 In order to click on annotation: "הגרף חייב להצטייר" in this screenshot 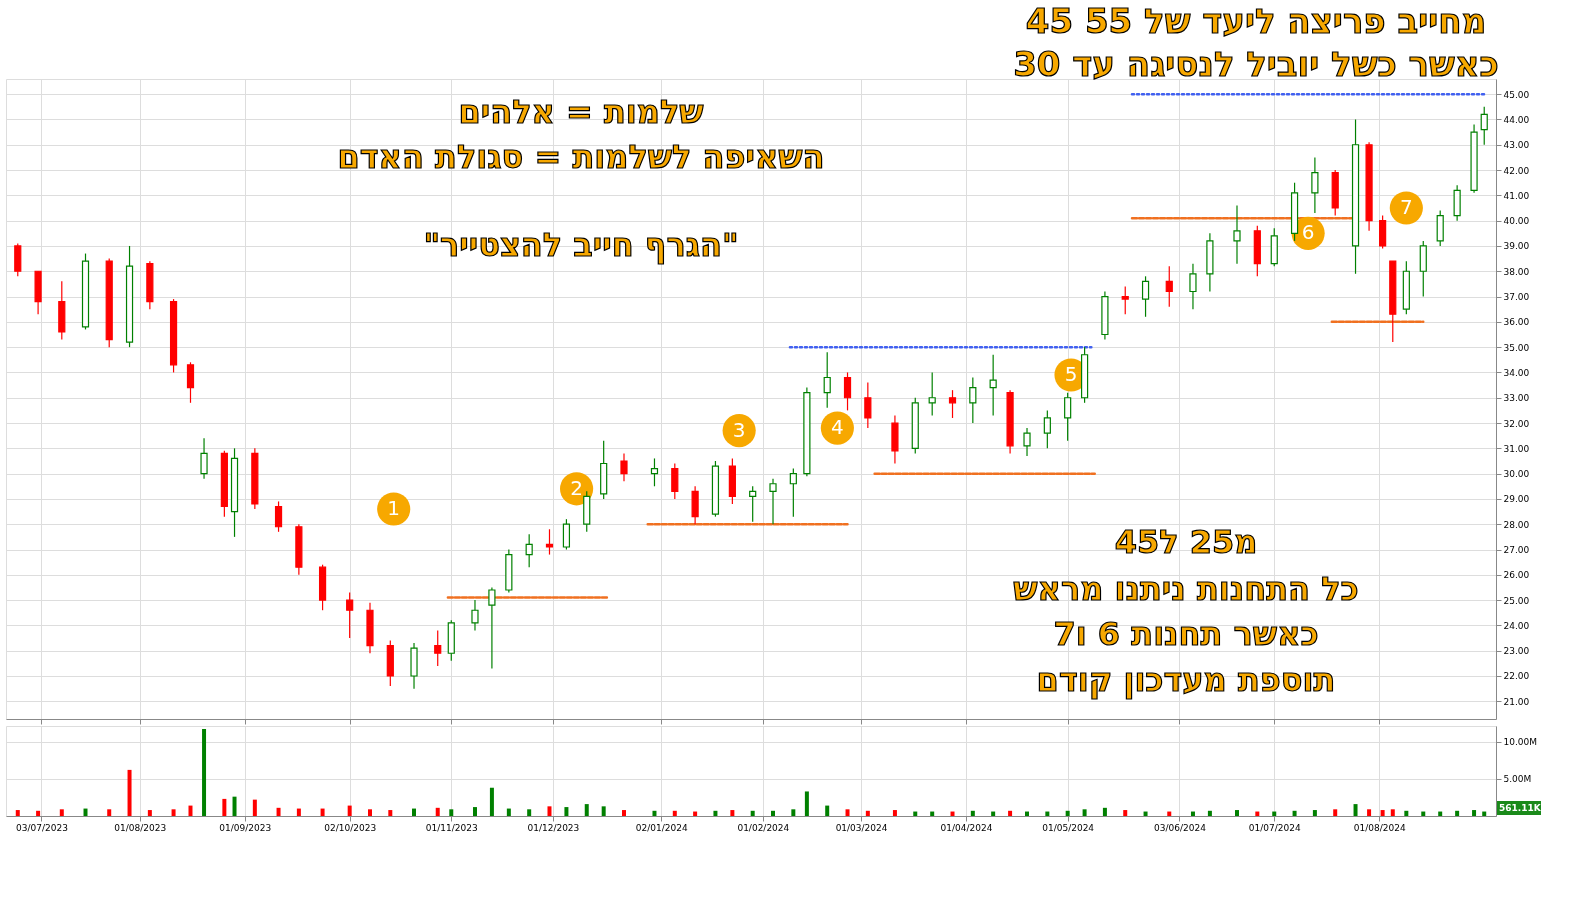, I will do `click(581, 245)`.